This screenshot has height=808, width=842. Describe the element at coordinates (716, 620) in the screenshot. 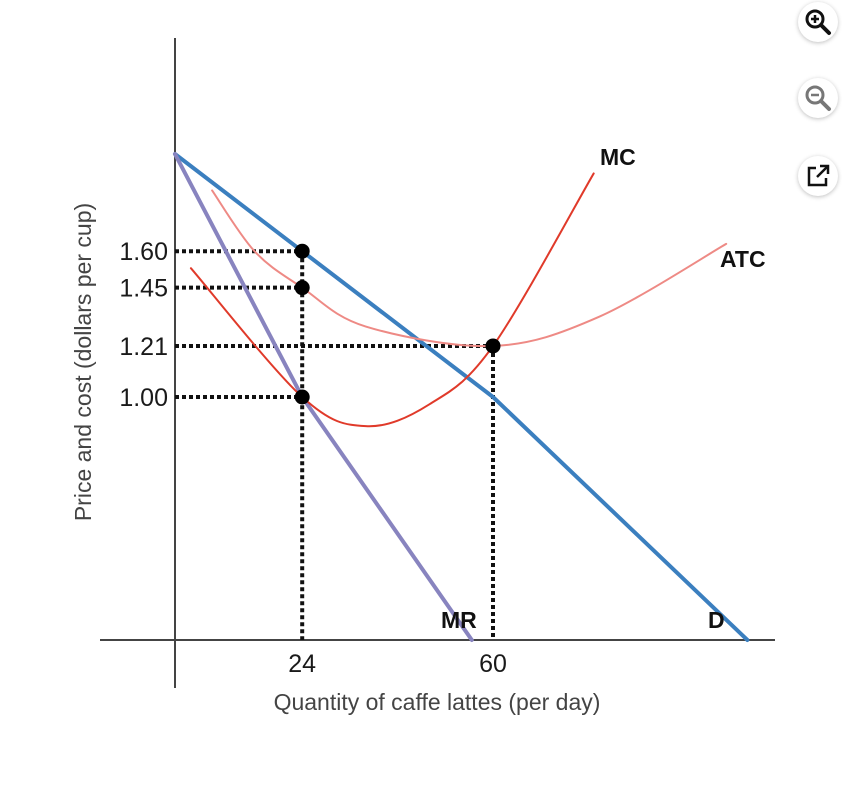

I see `series-d-label: D` at that location.